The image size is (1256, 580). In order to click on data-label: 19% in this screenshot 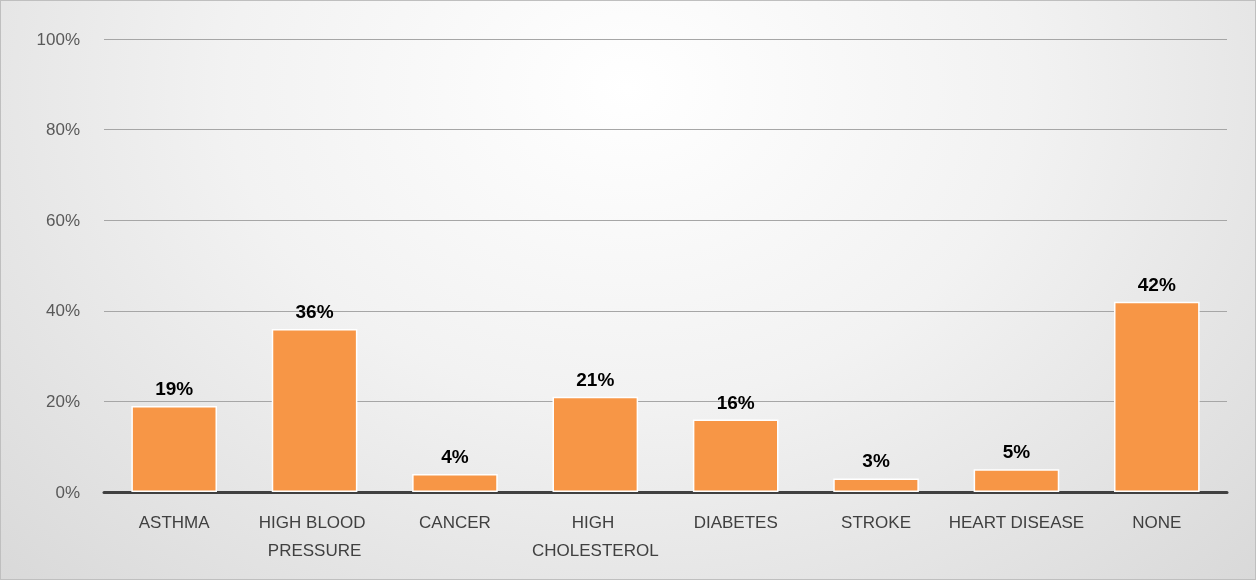, I will do `click(174, 388)`.